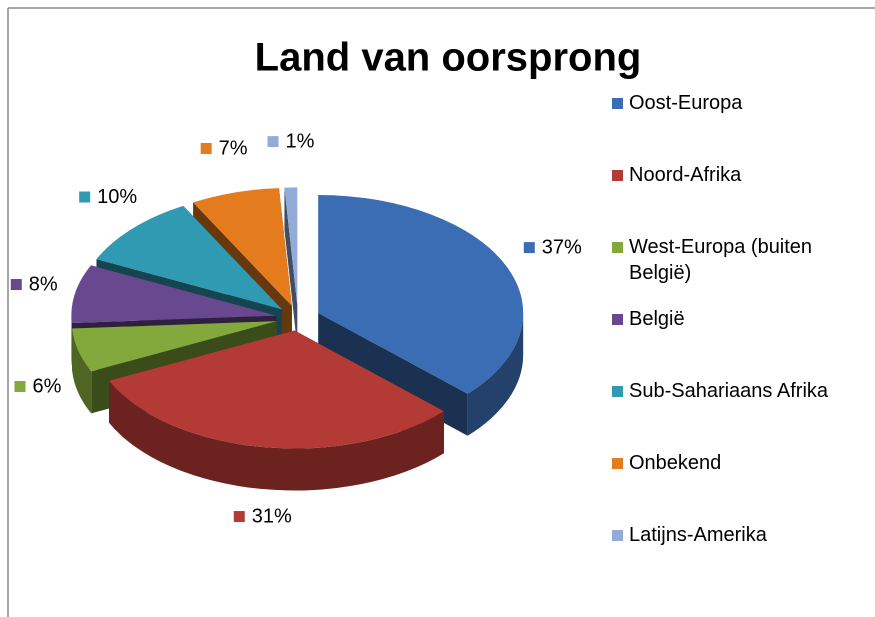 The height and width of the screenshot is (617, 875). What do you see at coordinates (117, 197) in the screenshot?
I see `data-label: 10%` at bounding box center [117, 197].